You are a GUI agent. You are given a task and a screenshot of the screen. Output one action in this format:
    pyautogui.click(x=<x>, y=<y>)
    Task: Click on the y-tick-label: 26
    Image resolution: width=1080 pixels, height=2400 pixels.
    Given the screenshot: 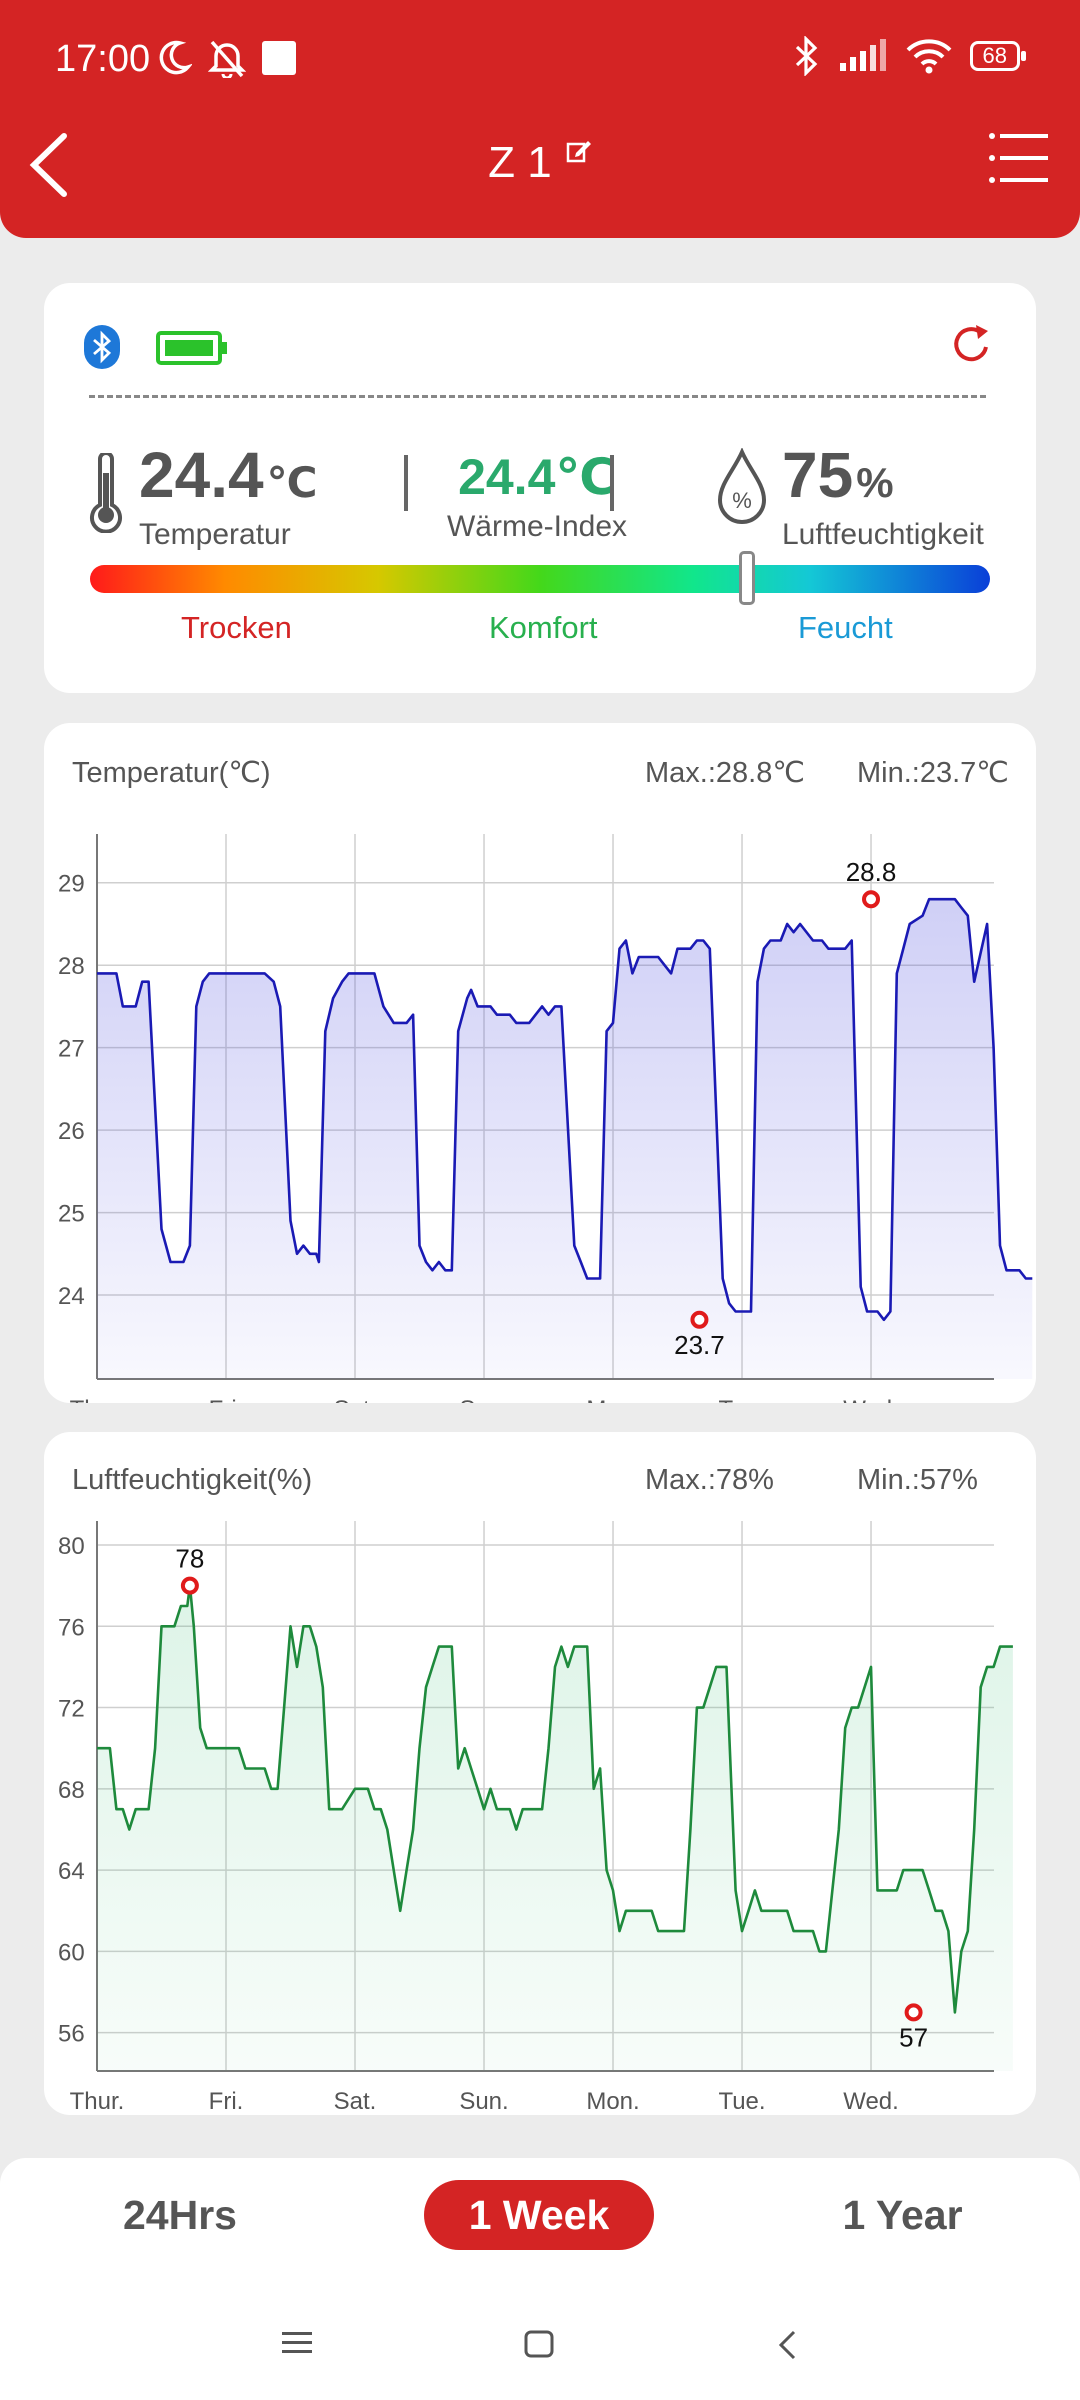 What is the action you would take?
    pyautogui.click(x=71, y=1131)
    